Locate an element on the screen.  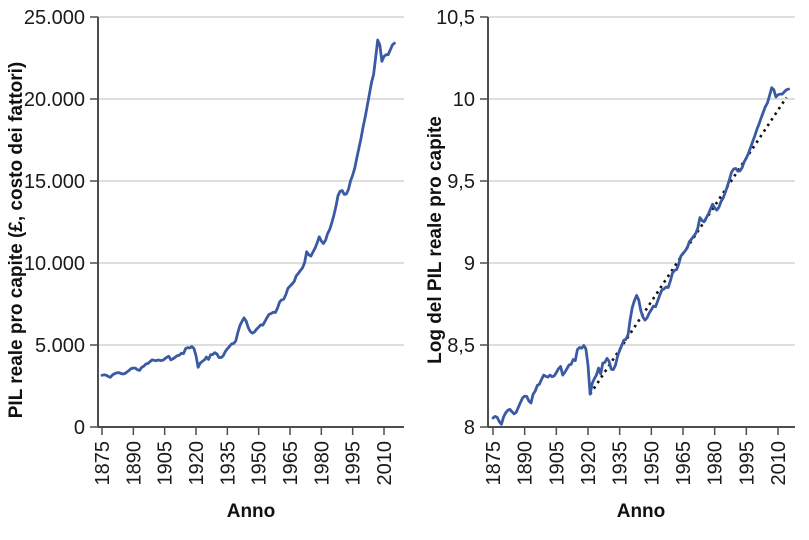
y-tick-label: 25.000 is located at coordinates (54, 18).